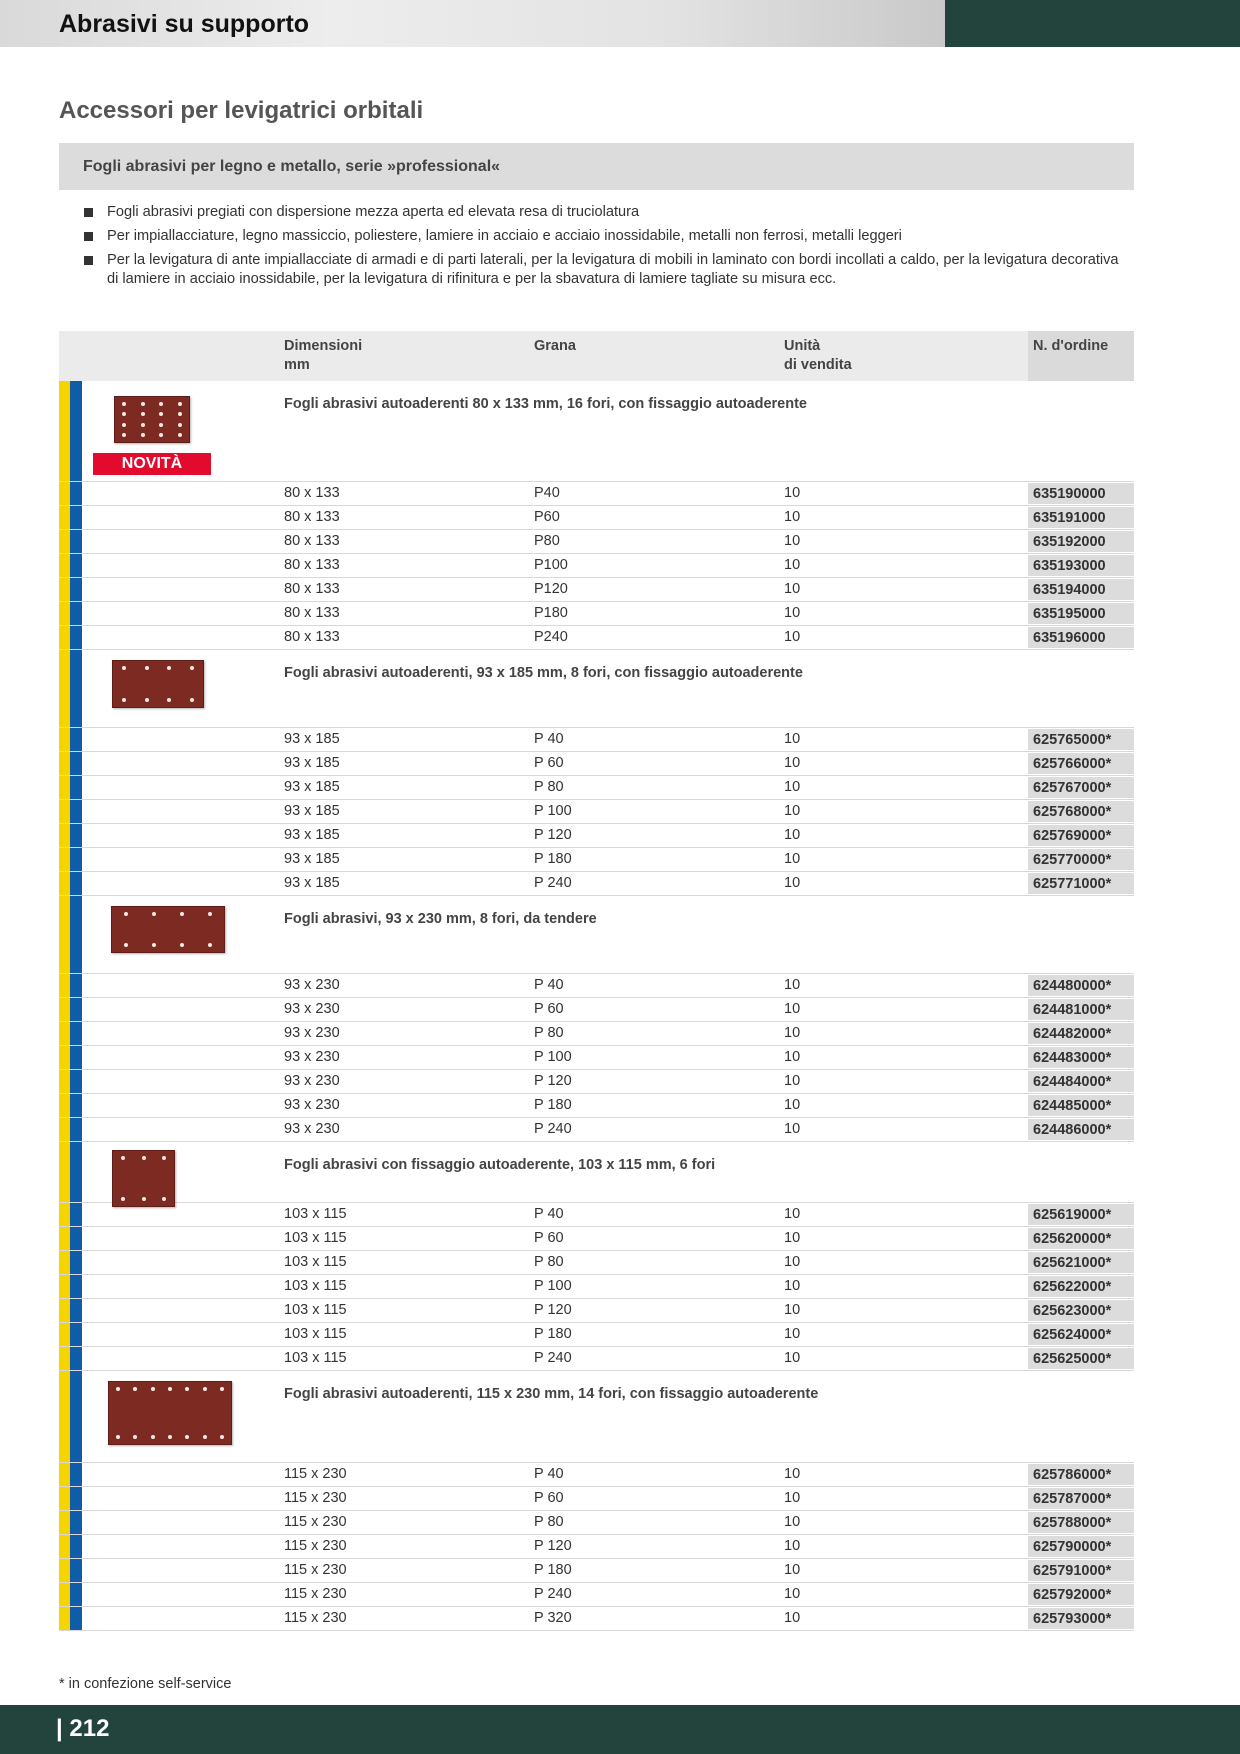 This screenshot has height=1754, width=1240. Describe the element at coordinates (1081, 517) in the screenshot. I see `cell-order-number: 635191000` at that location.